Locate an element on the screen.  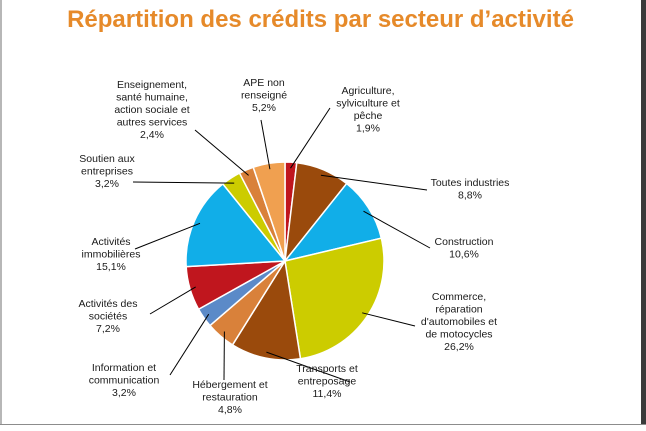
slice-name-line: santé humaine, is located at coordinates (152, 98).